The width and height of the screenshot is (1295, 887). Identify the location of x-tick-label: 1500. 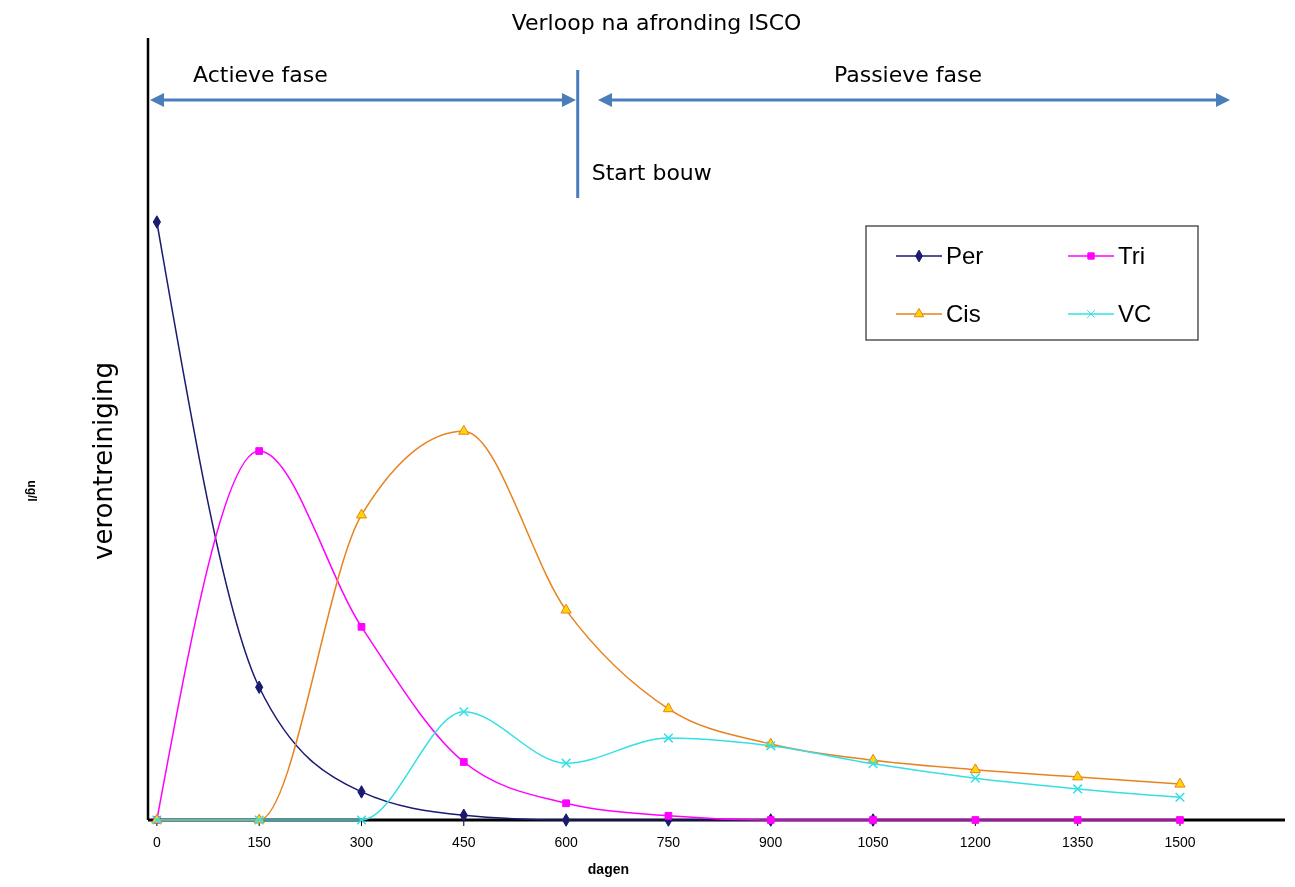
(1180, 842).